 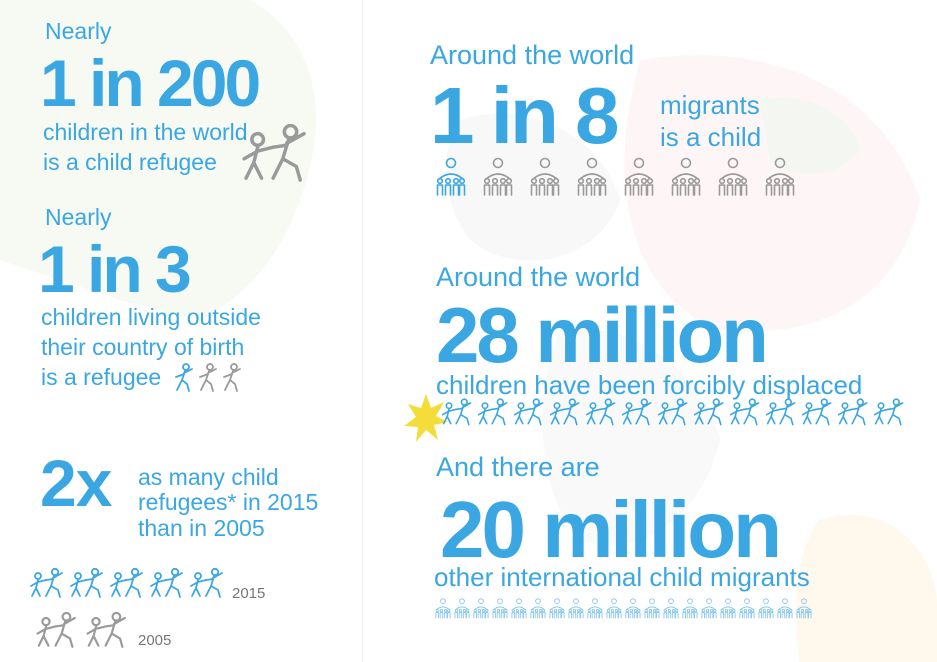 I want to click on stat4-family-icons, so click(x=622, y=178).